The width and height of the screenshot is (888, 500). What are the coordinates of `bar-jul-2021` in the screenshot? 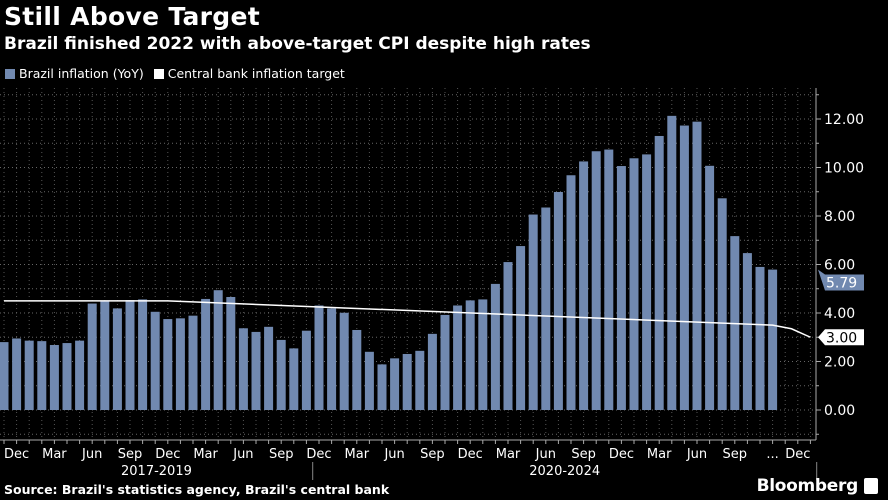 It's located at (558, 300).